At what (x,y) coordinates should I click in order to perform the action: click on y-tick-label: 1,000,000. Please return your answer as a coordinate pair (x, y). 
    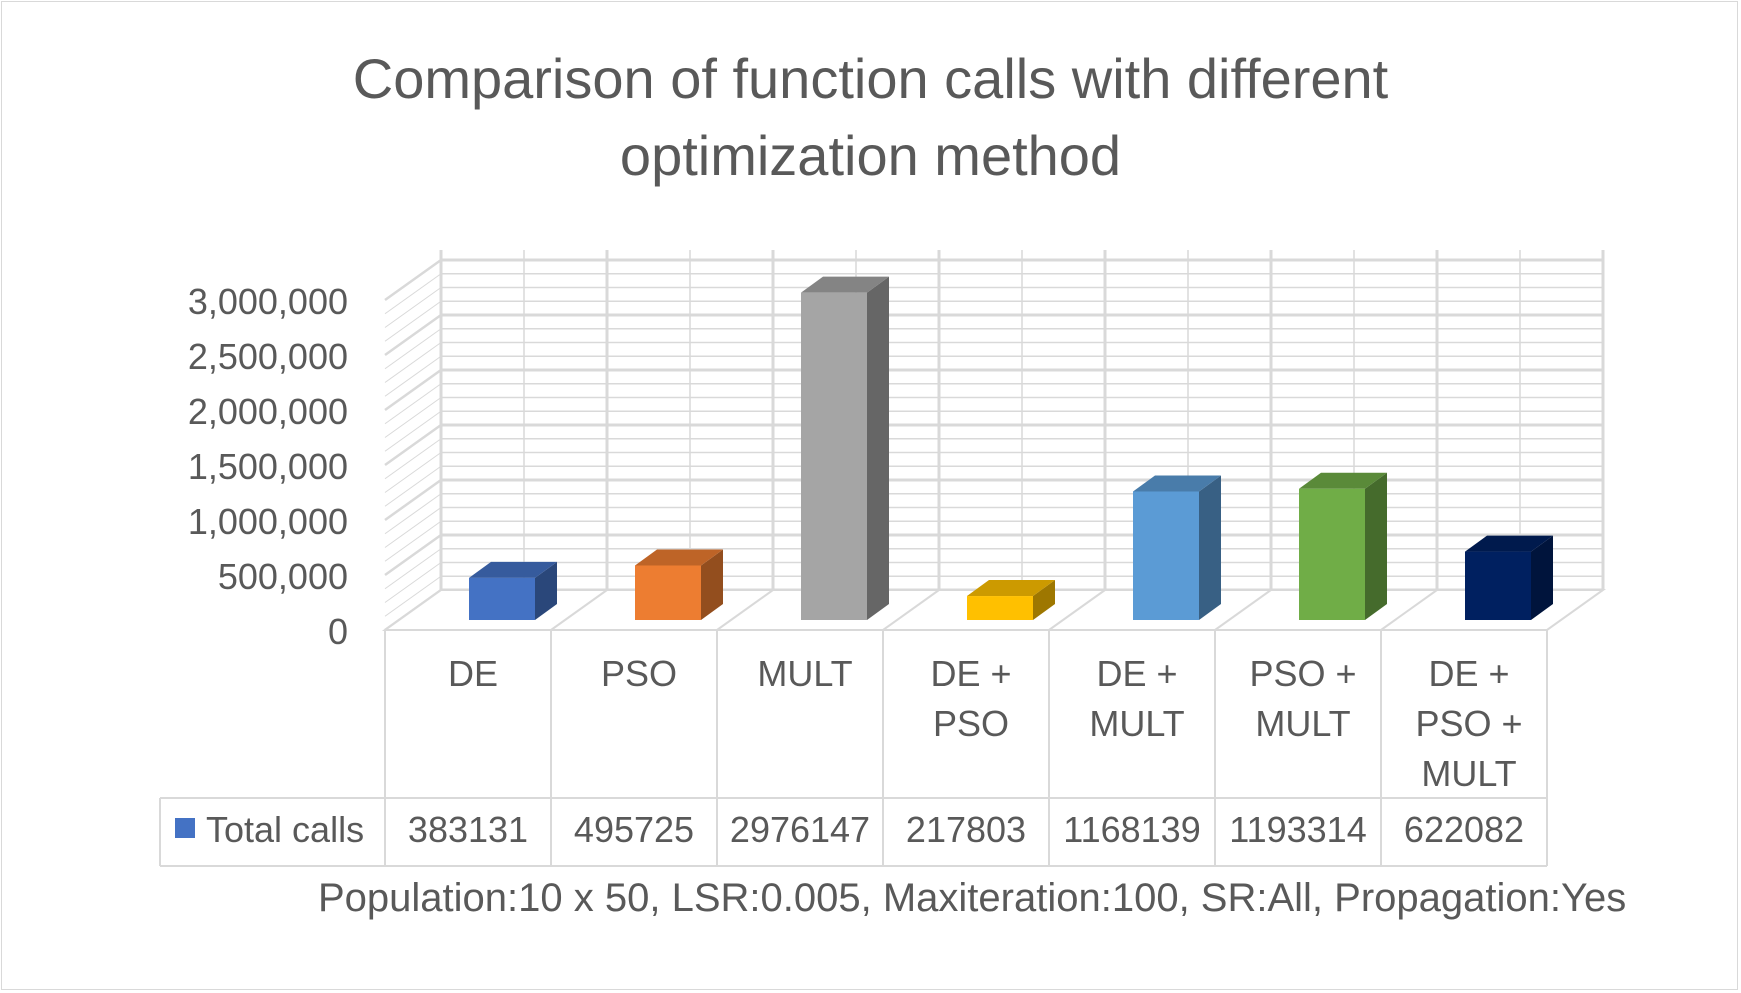
    Looking at the image, I should click on (268, 521).